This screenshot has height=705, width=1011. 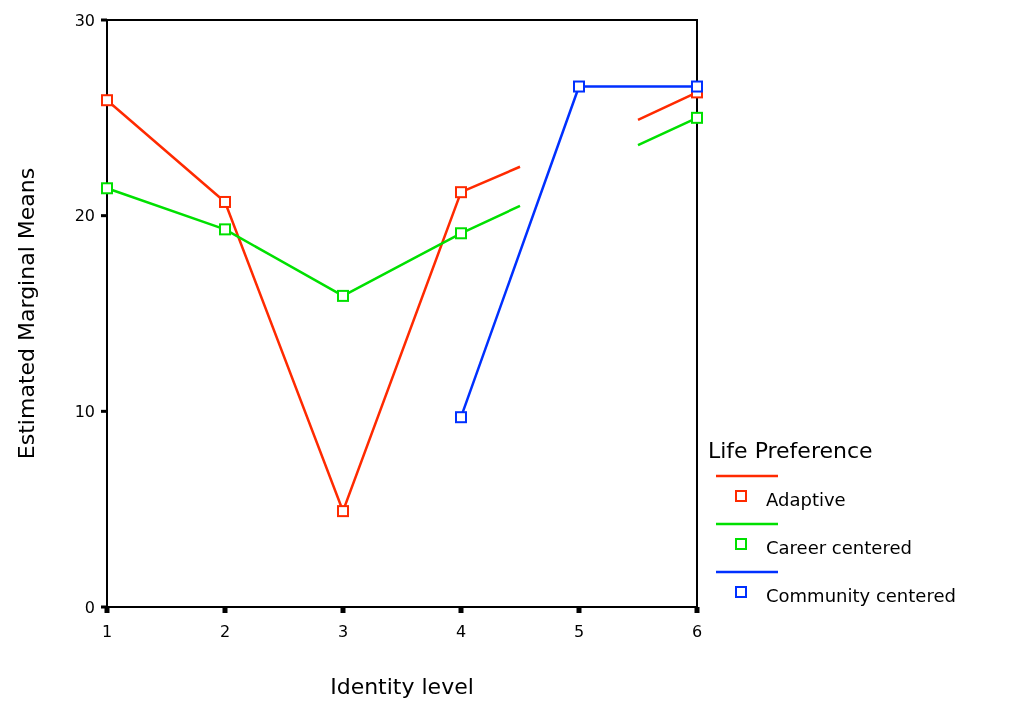 What do you see at coordinates (839, 548) in the screenshot?
I see `legend-label: Career centered` at bounding box center [839, 548].